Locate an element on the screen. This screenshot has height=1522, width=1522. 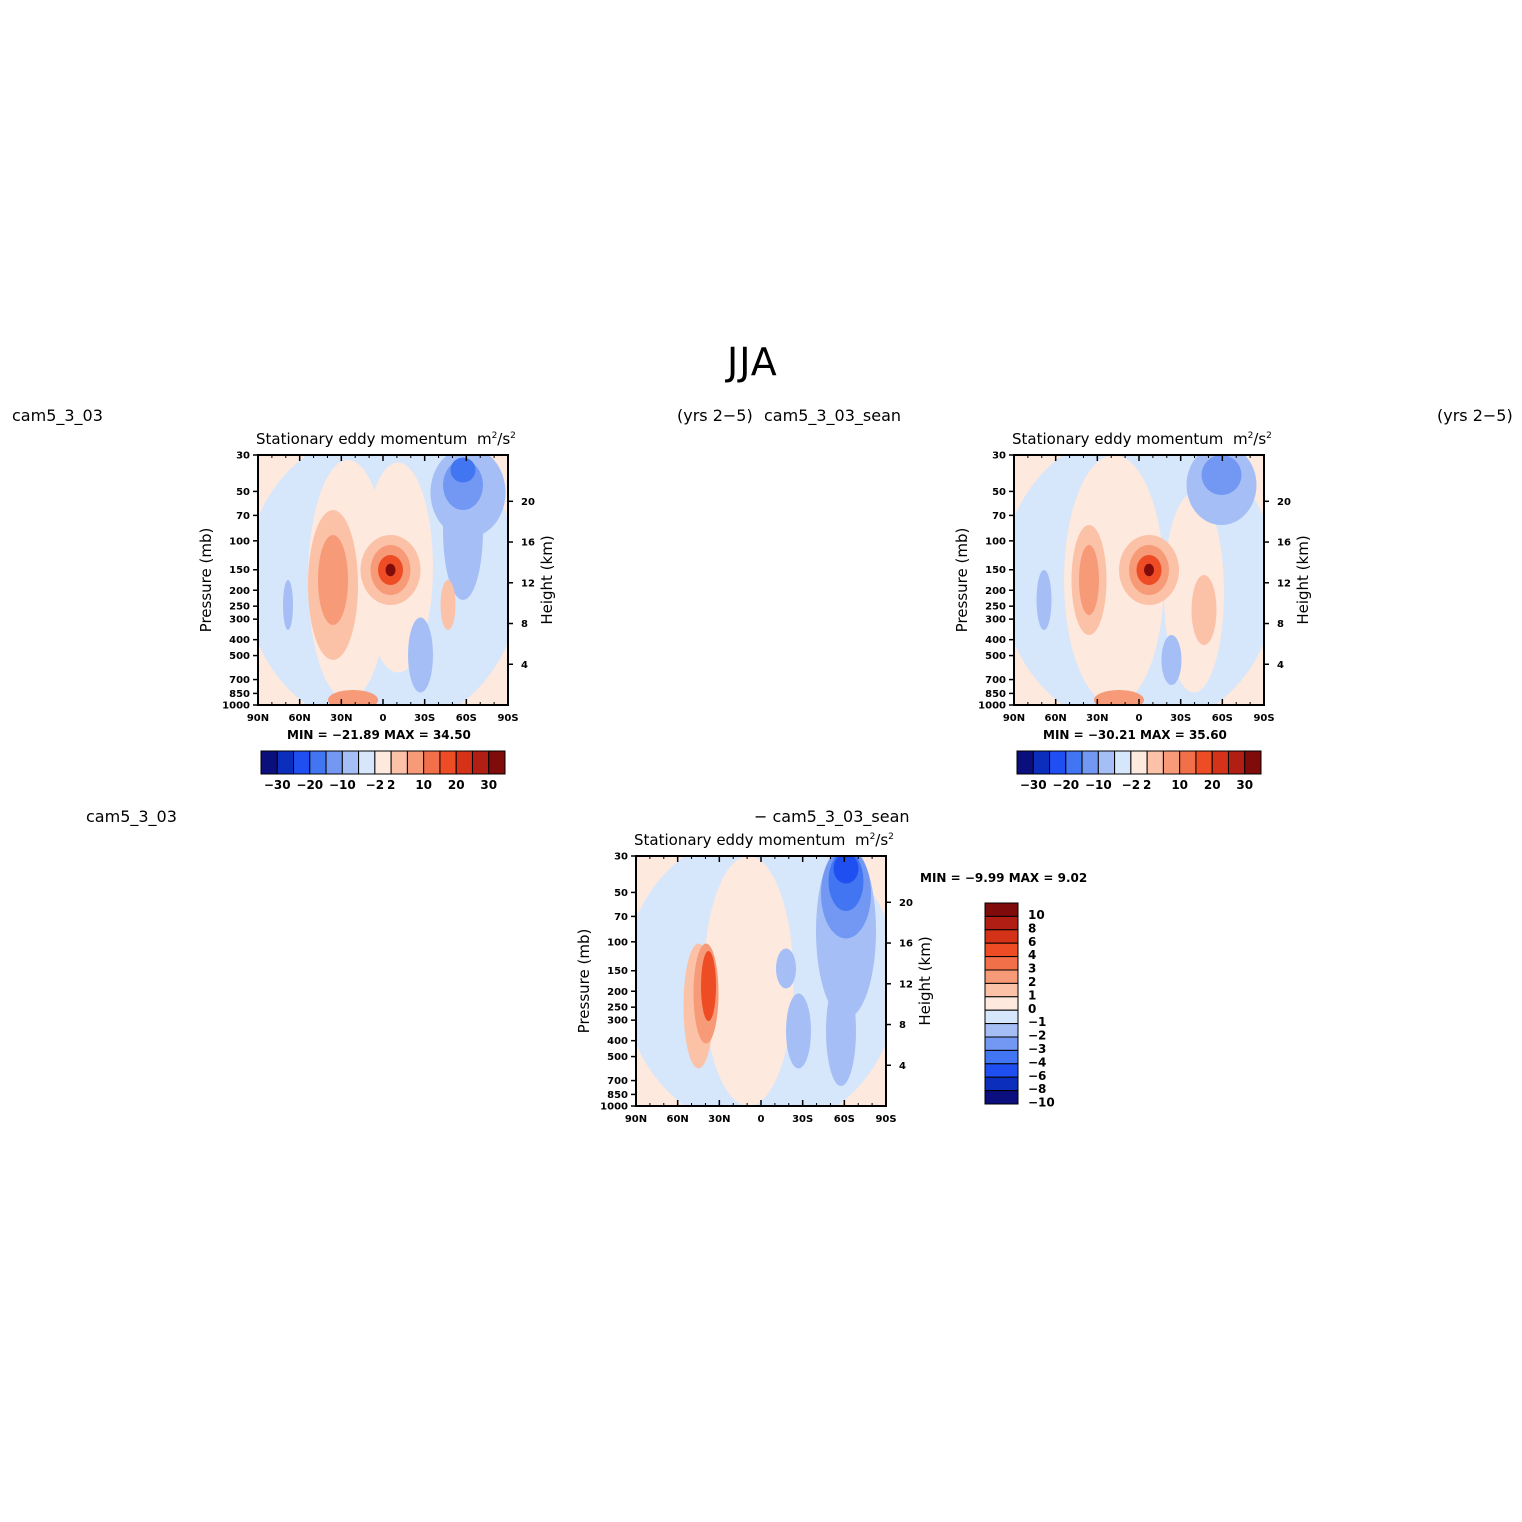
x-tick-label: 60N is located at coordinates (300, 718).